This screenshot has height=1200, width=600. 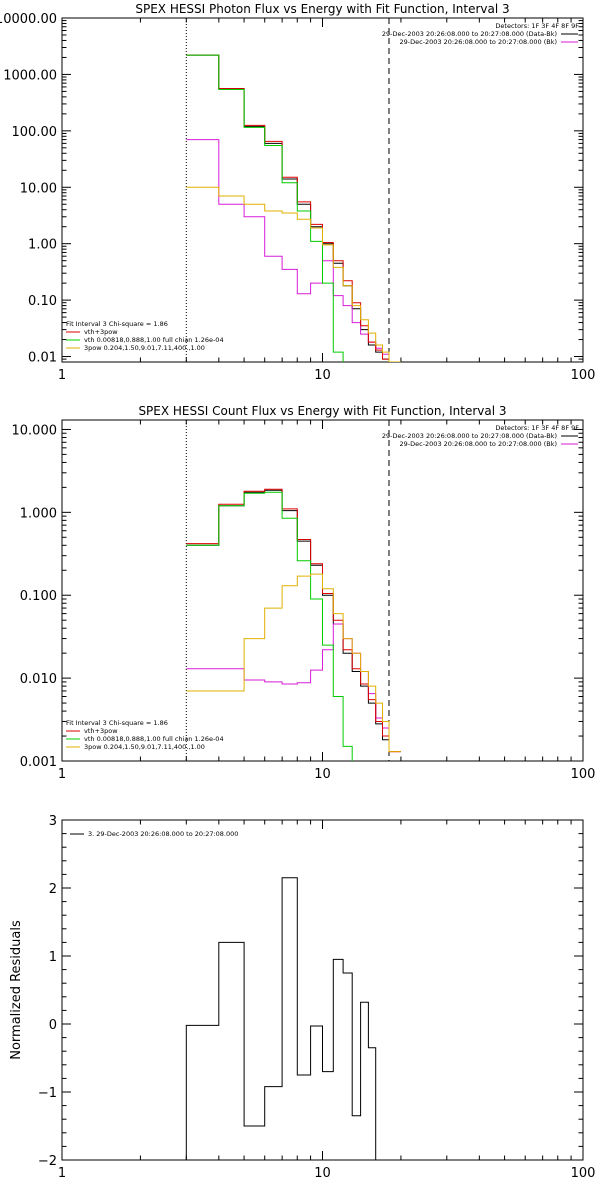 I want to click on y-tick-label: 100.00, so click(x=35, y=132).